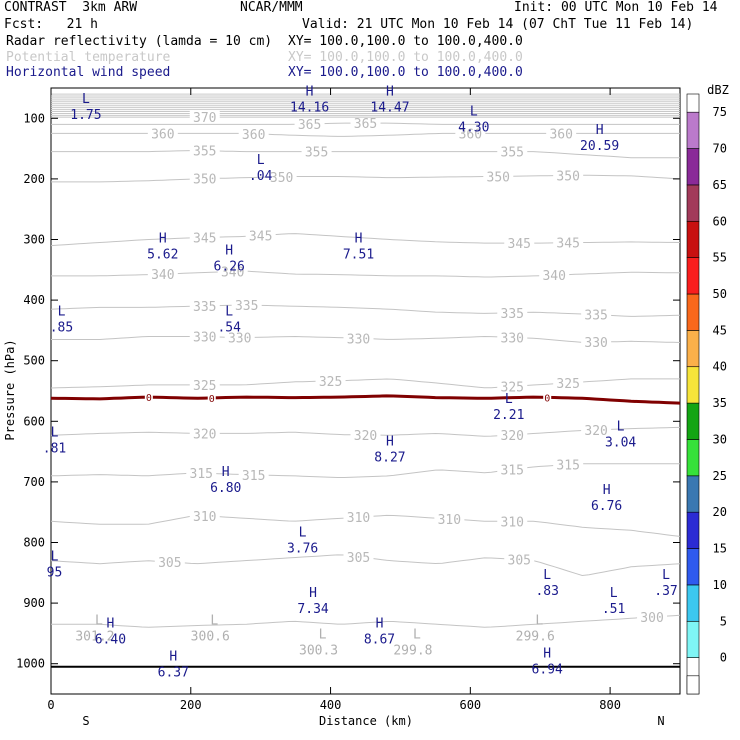  I want to click on theta-label-300: 300, so click(651, 618).